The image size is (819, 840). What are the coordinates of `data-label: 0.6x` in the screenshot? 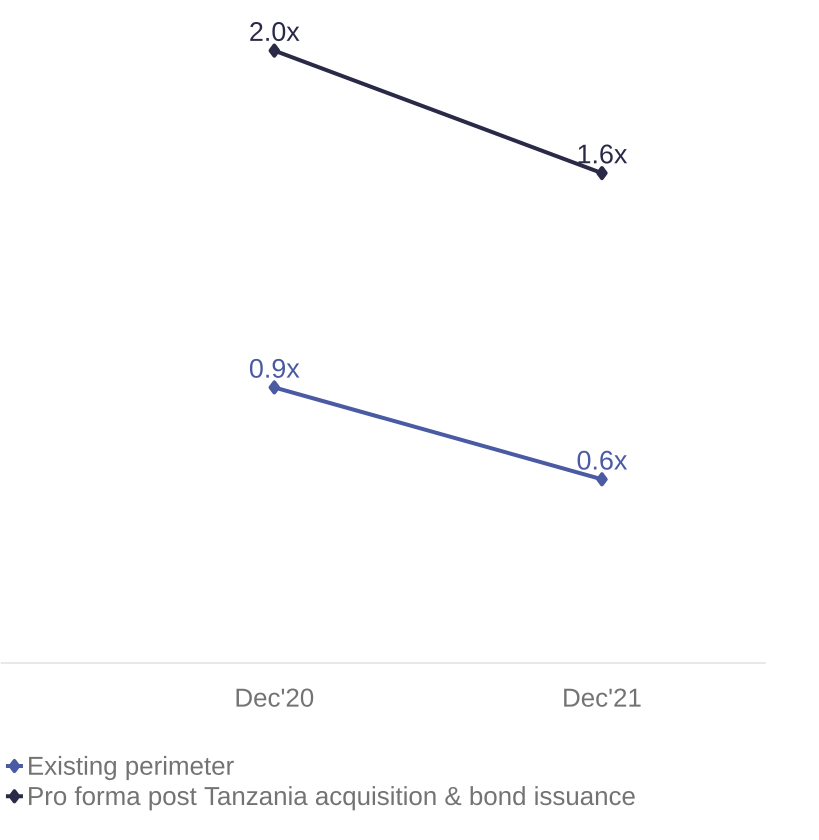 It's located at (603, 460).